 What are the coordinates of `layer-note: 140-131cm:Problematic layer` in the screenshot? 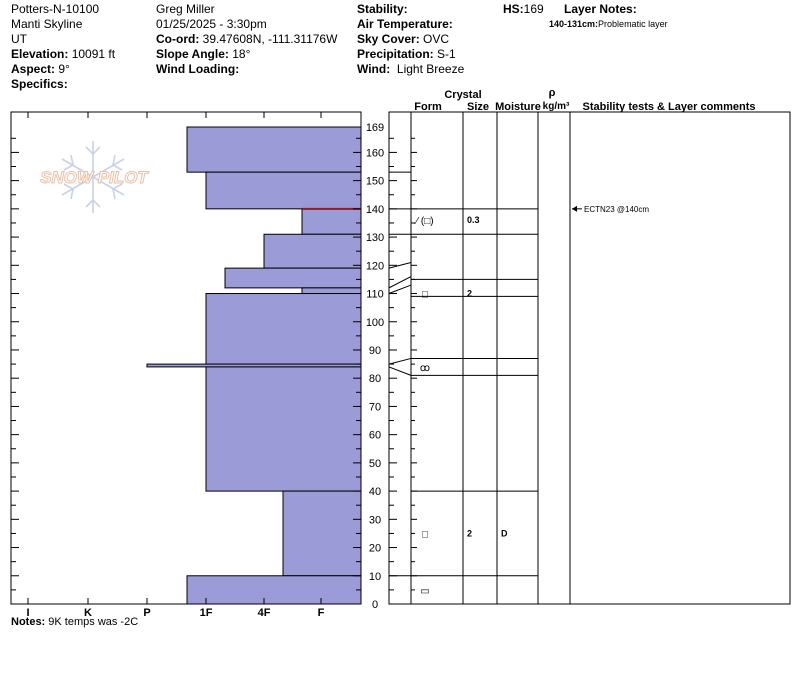 It's located at (608, 24).